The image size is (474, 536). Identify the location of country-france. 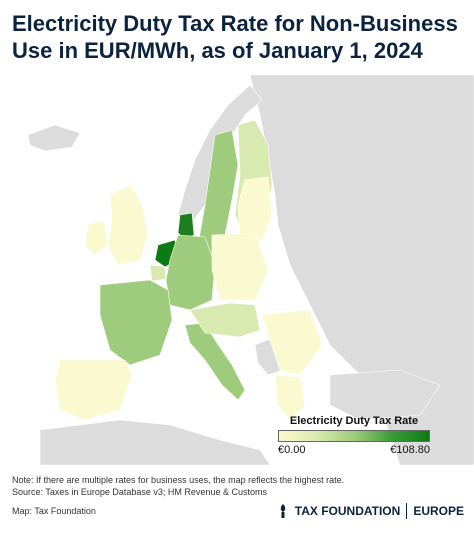
(136, 322).